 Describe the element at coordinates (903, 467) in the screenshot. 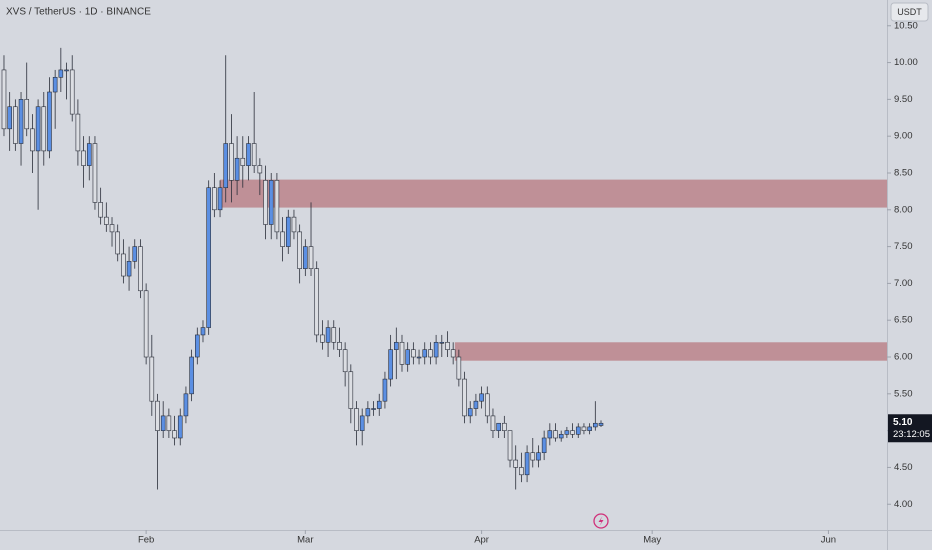

I see `y-tick-label: 4.50` at that location.